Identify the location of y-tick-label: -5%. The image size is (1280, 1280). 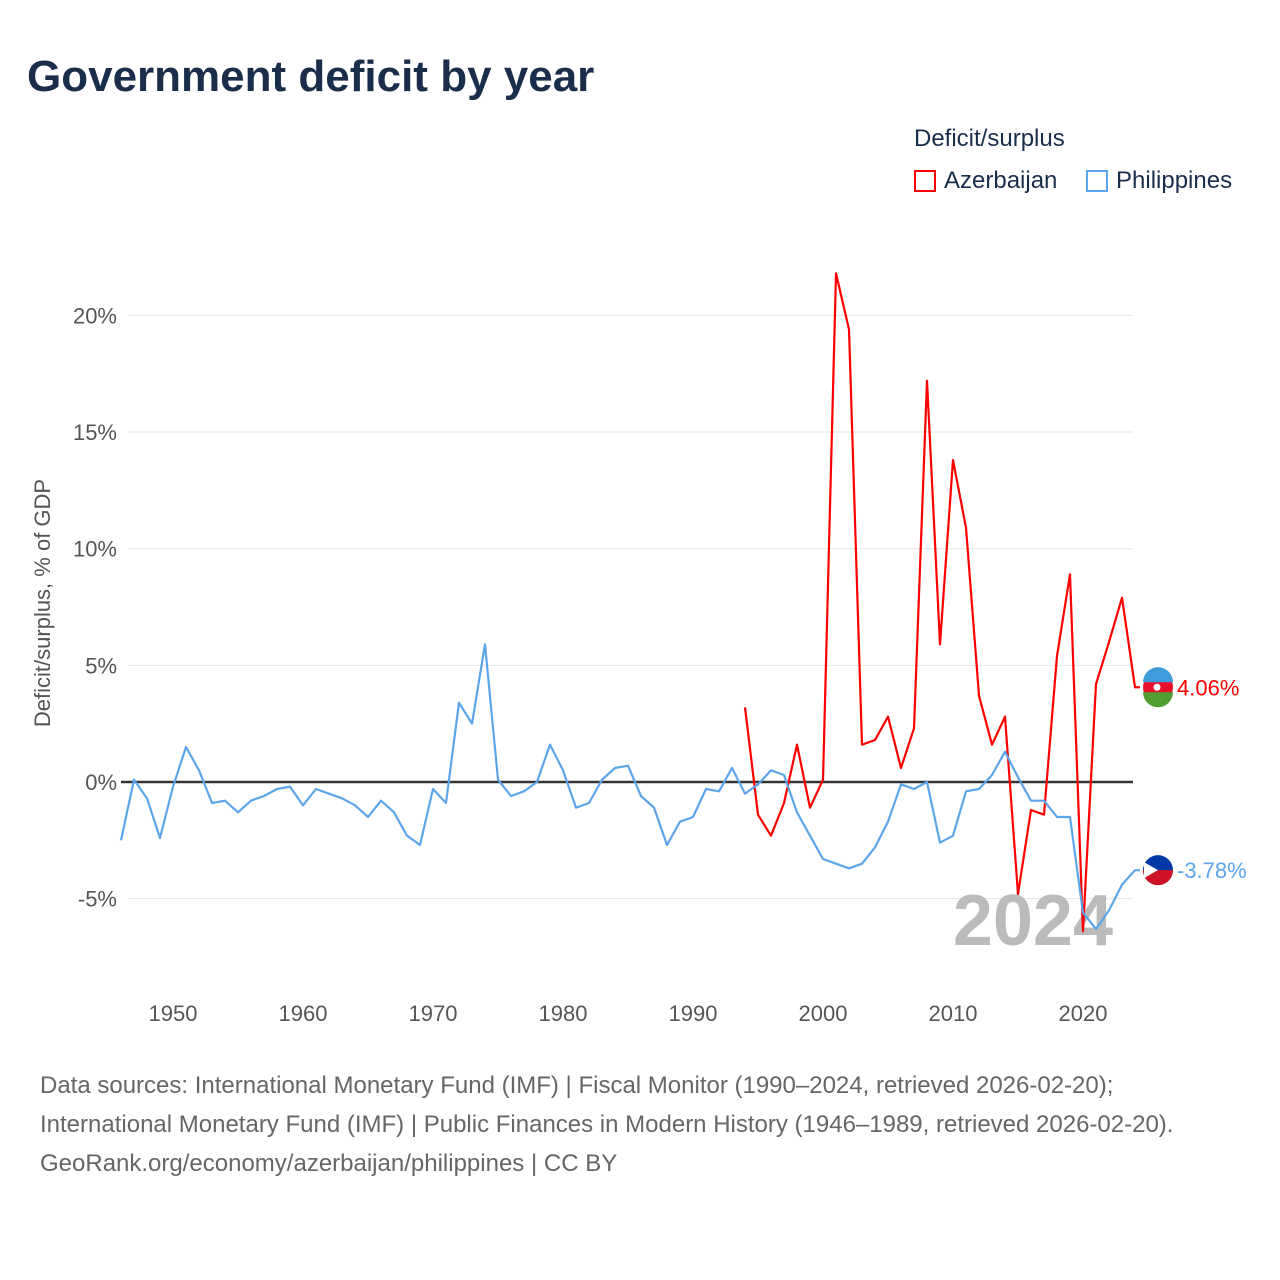
(97, 899).